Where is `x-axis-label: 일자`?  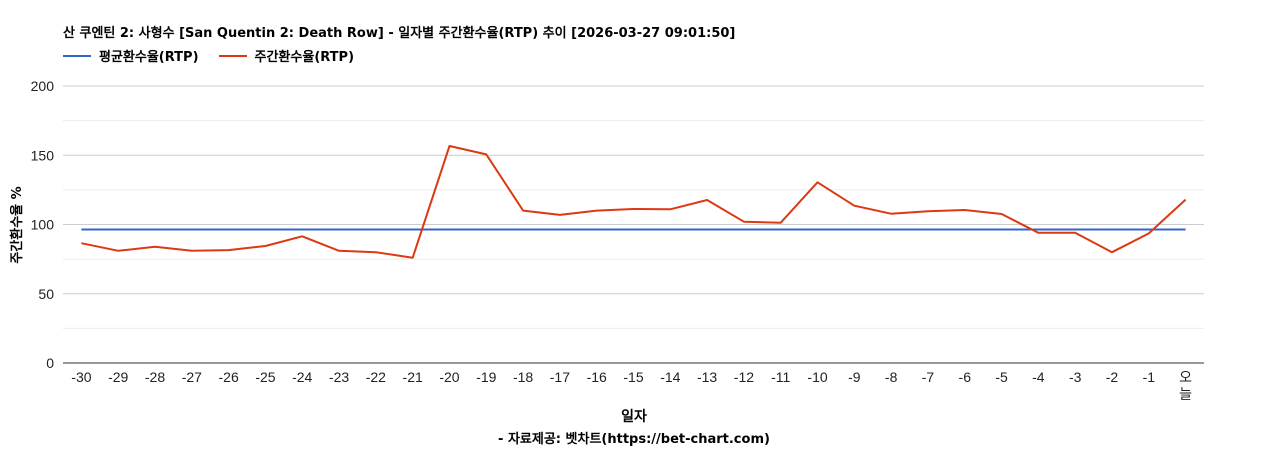
x-axis-label: 일자 is located at coordinates (634, 417).